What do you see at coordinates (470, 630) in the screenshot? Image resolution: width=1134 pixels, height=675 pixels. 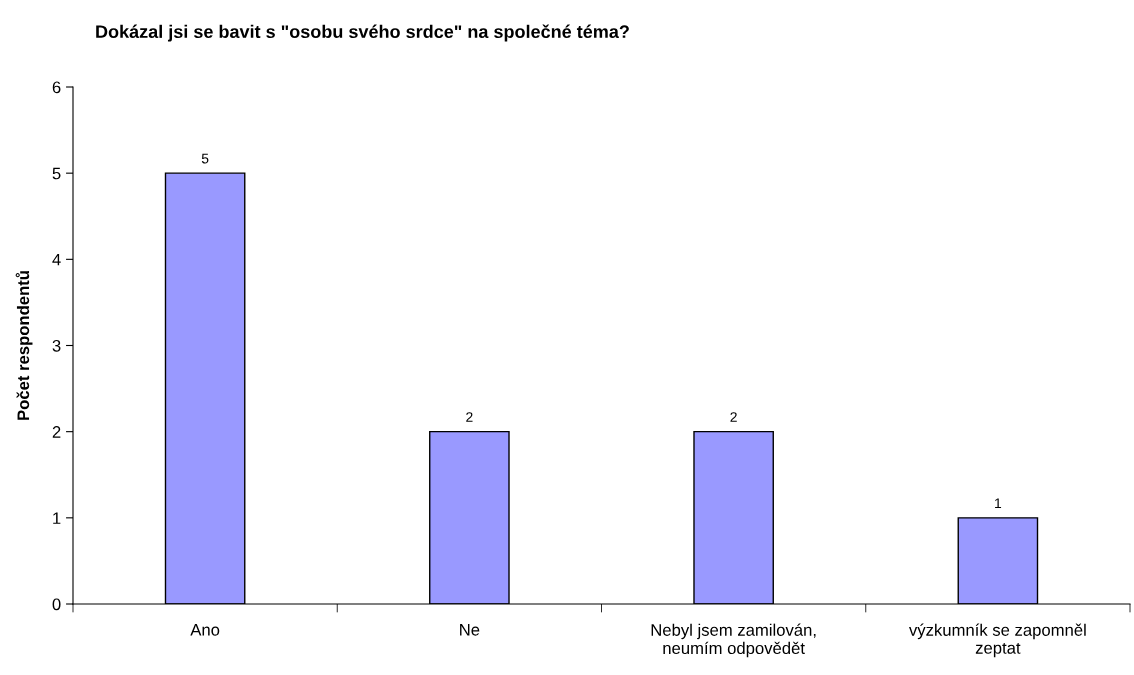 I see `x-tick-label: Ne` at bounding box center [470, 630].